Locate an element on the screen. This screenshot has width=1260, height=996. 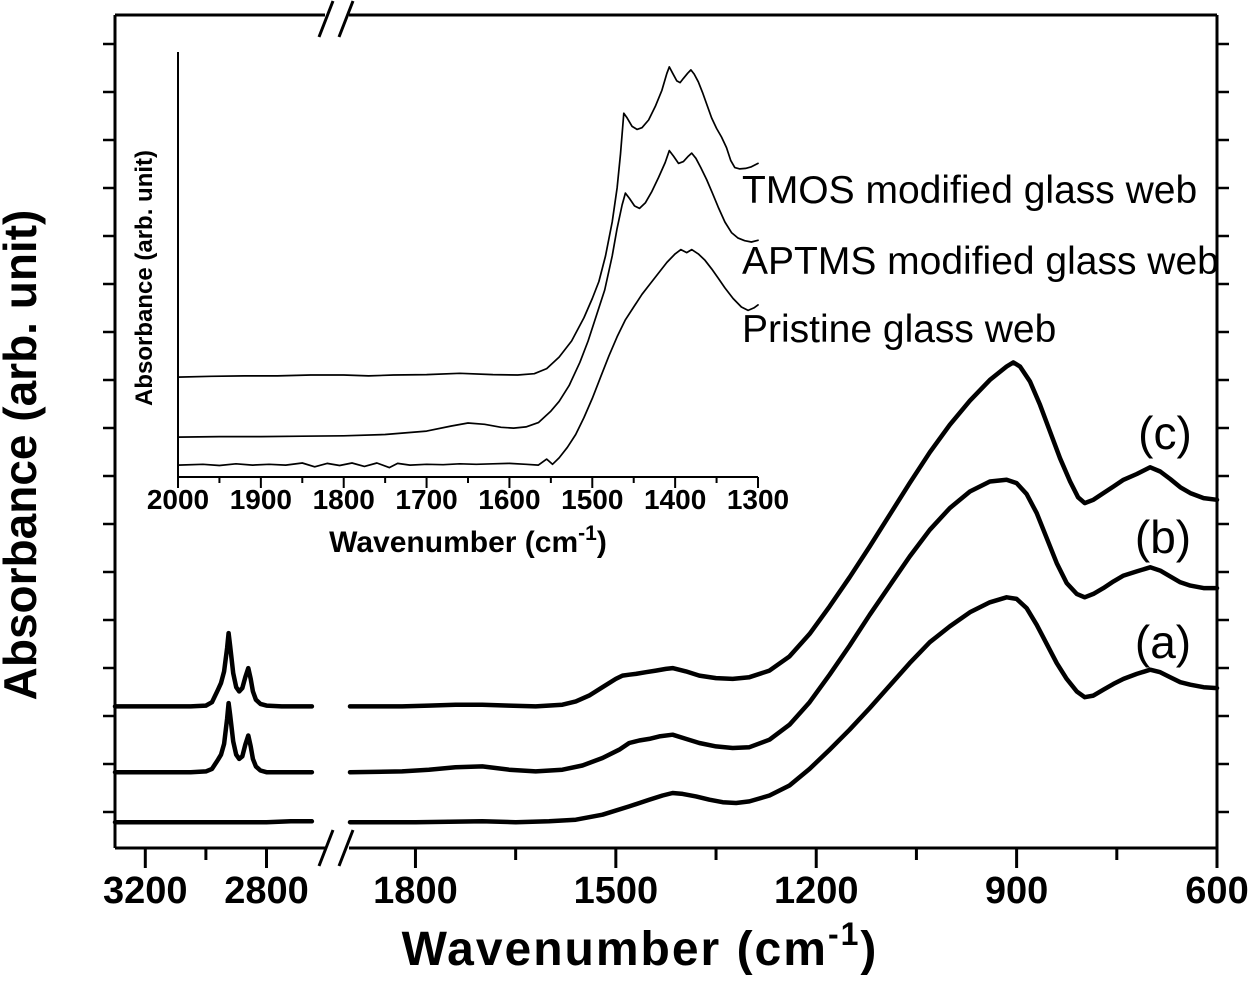
inset-legend-aptms: APTMS modified glass web is located at coordinates (980, 261).